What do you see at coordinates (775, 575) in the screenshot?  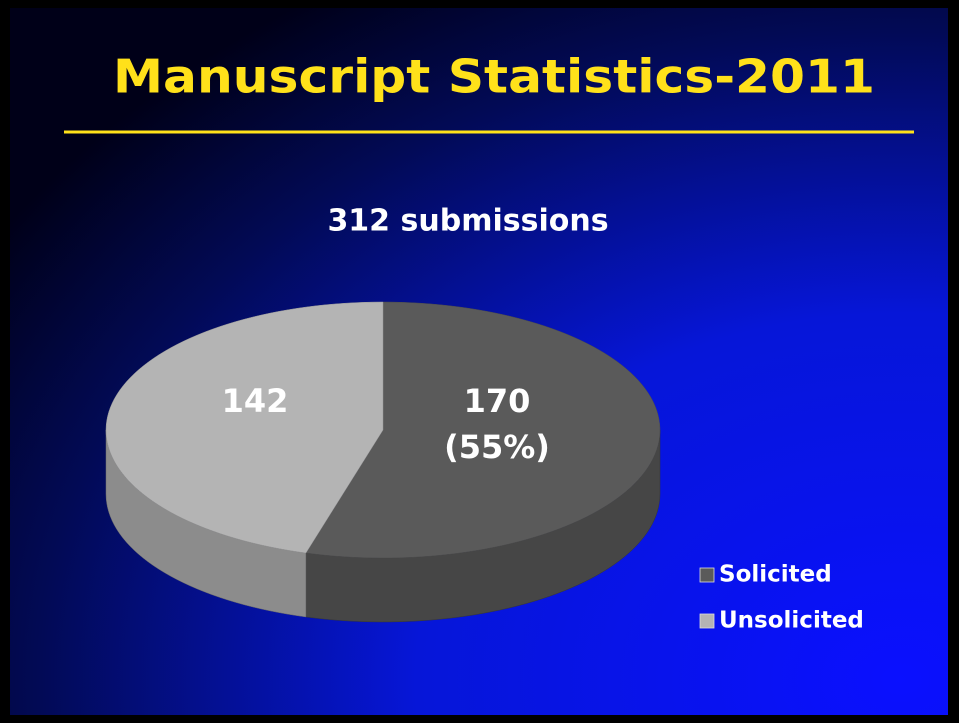 I see `legend-label: Solicited` at bounding box center [775, 575].